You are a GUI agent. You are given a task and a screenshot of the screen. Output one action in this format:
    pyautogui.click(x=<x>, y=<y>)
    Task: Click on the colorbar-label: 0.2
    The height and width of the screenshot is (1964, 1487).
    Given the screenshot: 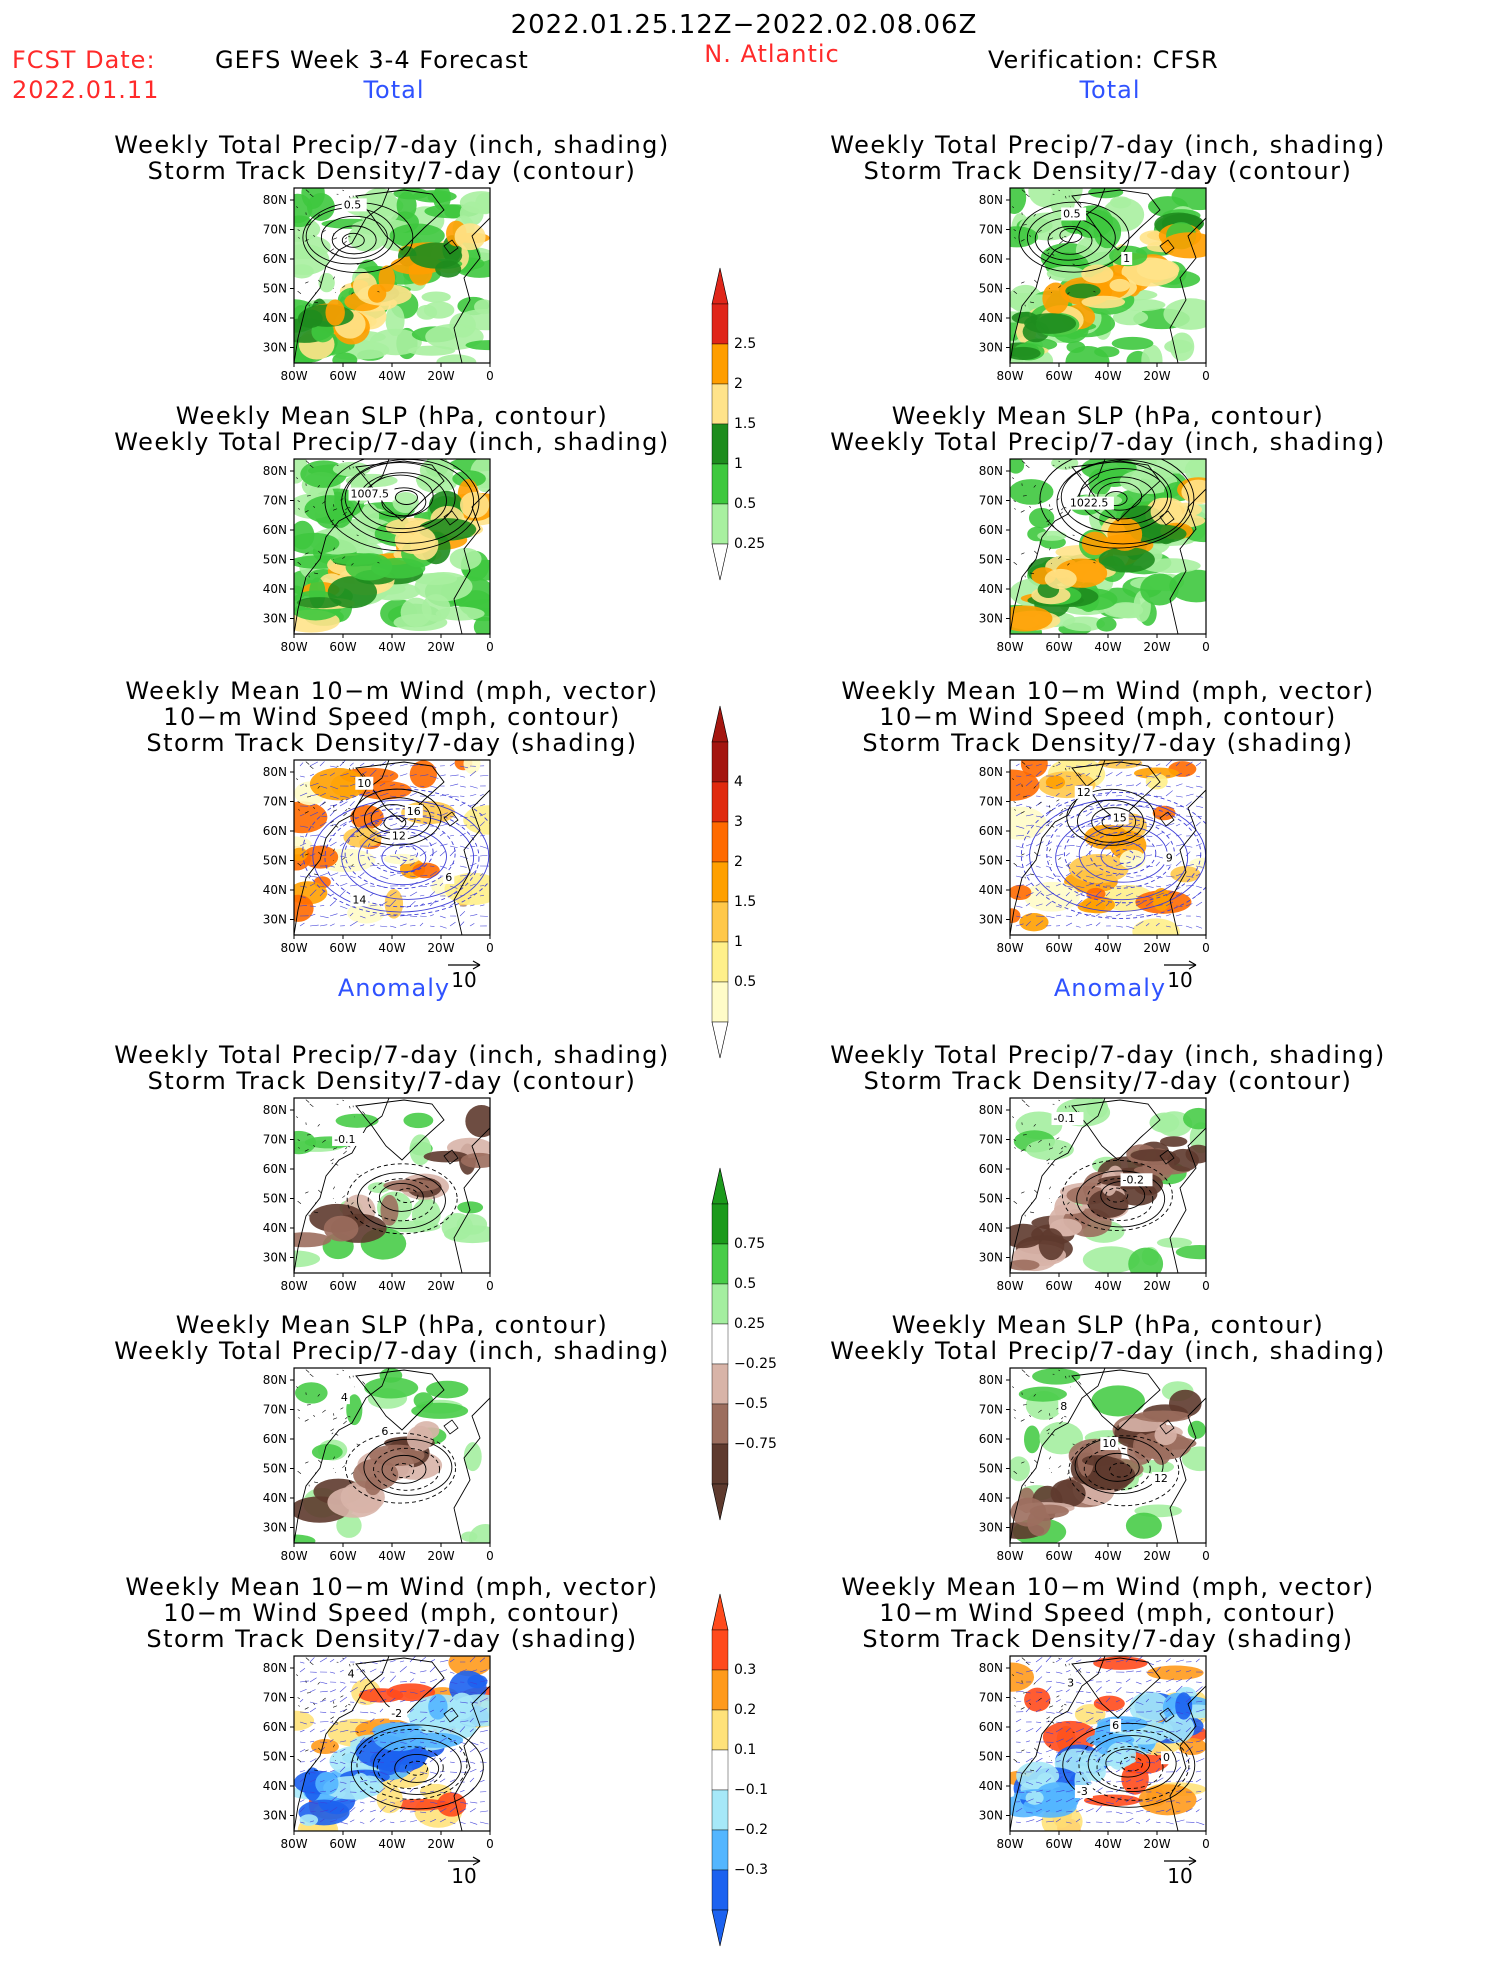 What is the action you would take?
    pyautogui.click(x=745, y=1710)
    